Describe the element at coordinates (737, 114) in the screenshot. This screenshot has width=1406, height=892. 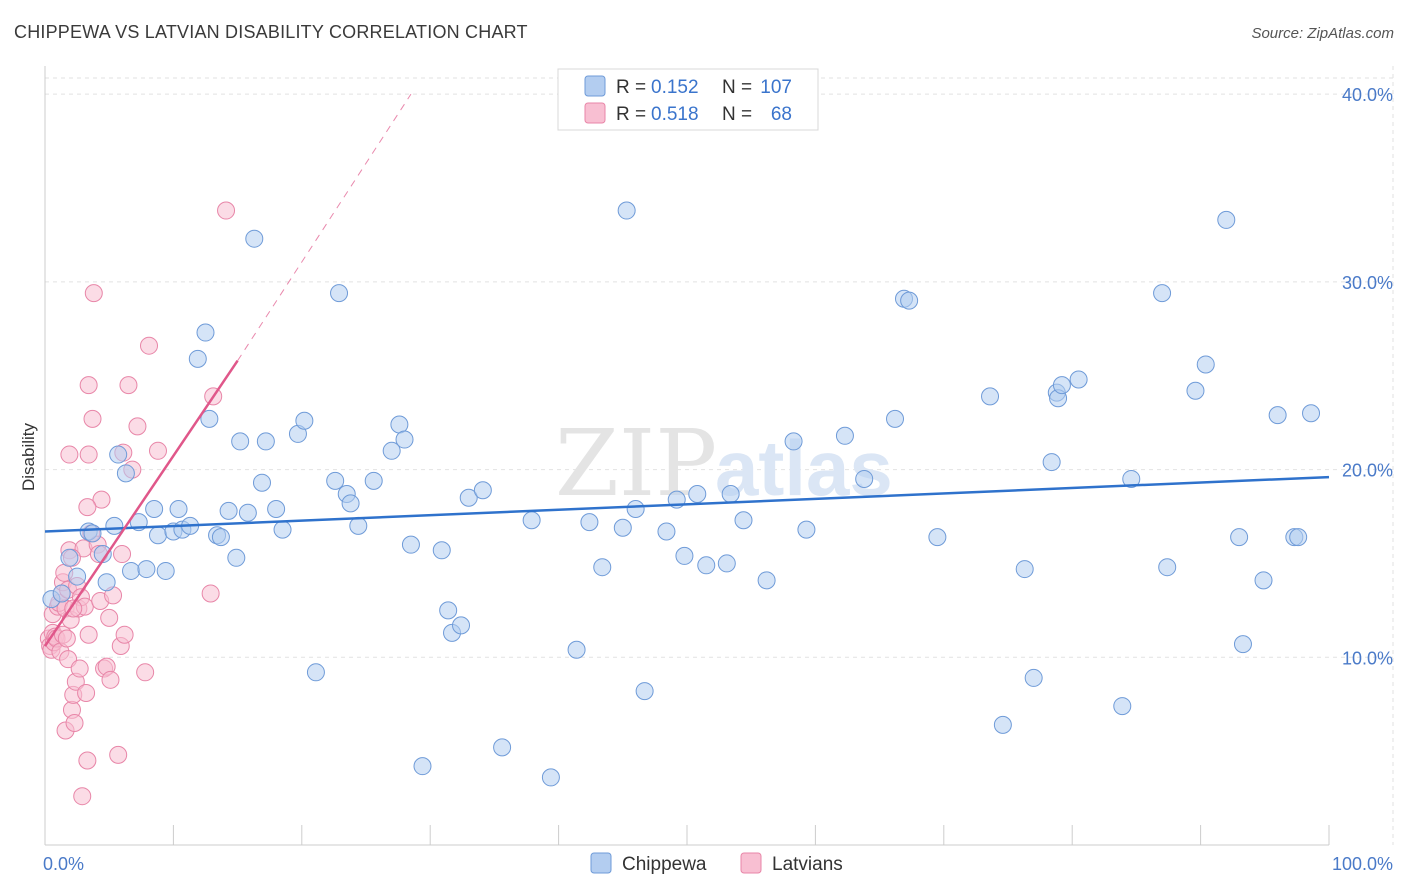
I see `legend-n-label-latvians: N =` at that location.